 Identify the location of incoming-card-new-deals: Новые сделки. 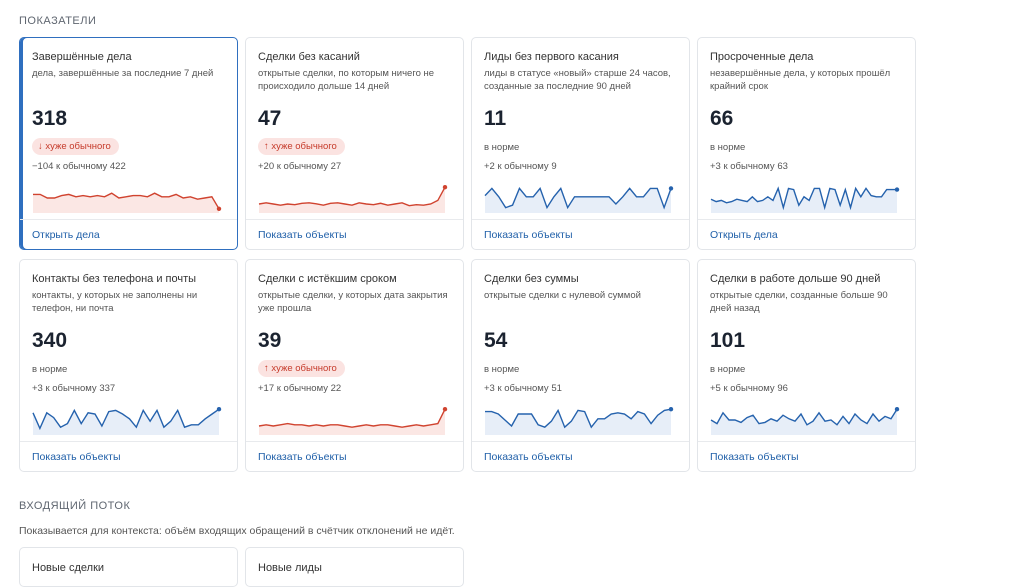
(128, 567).